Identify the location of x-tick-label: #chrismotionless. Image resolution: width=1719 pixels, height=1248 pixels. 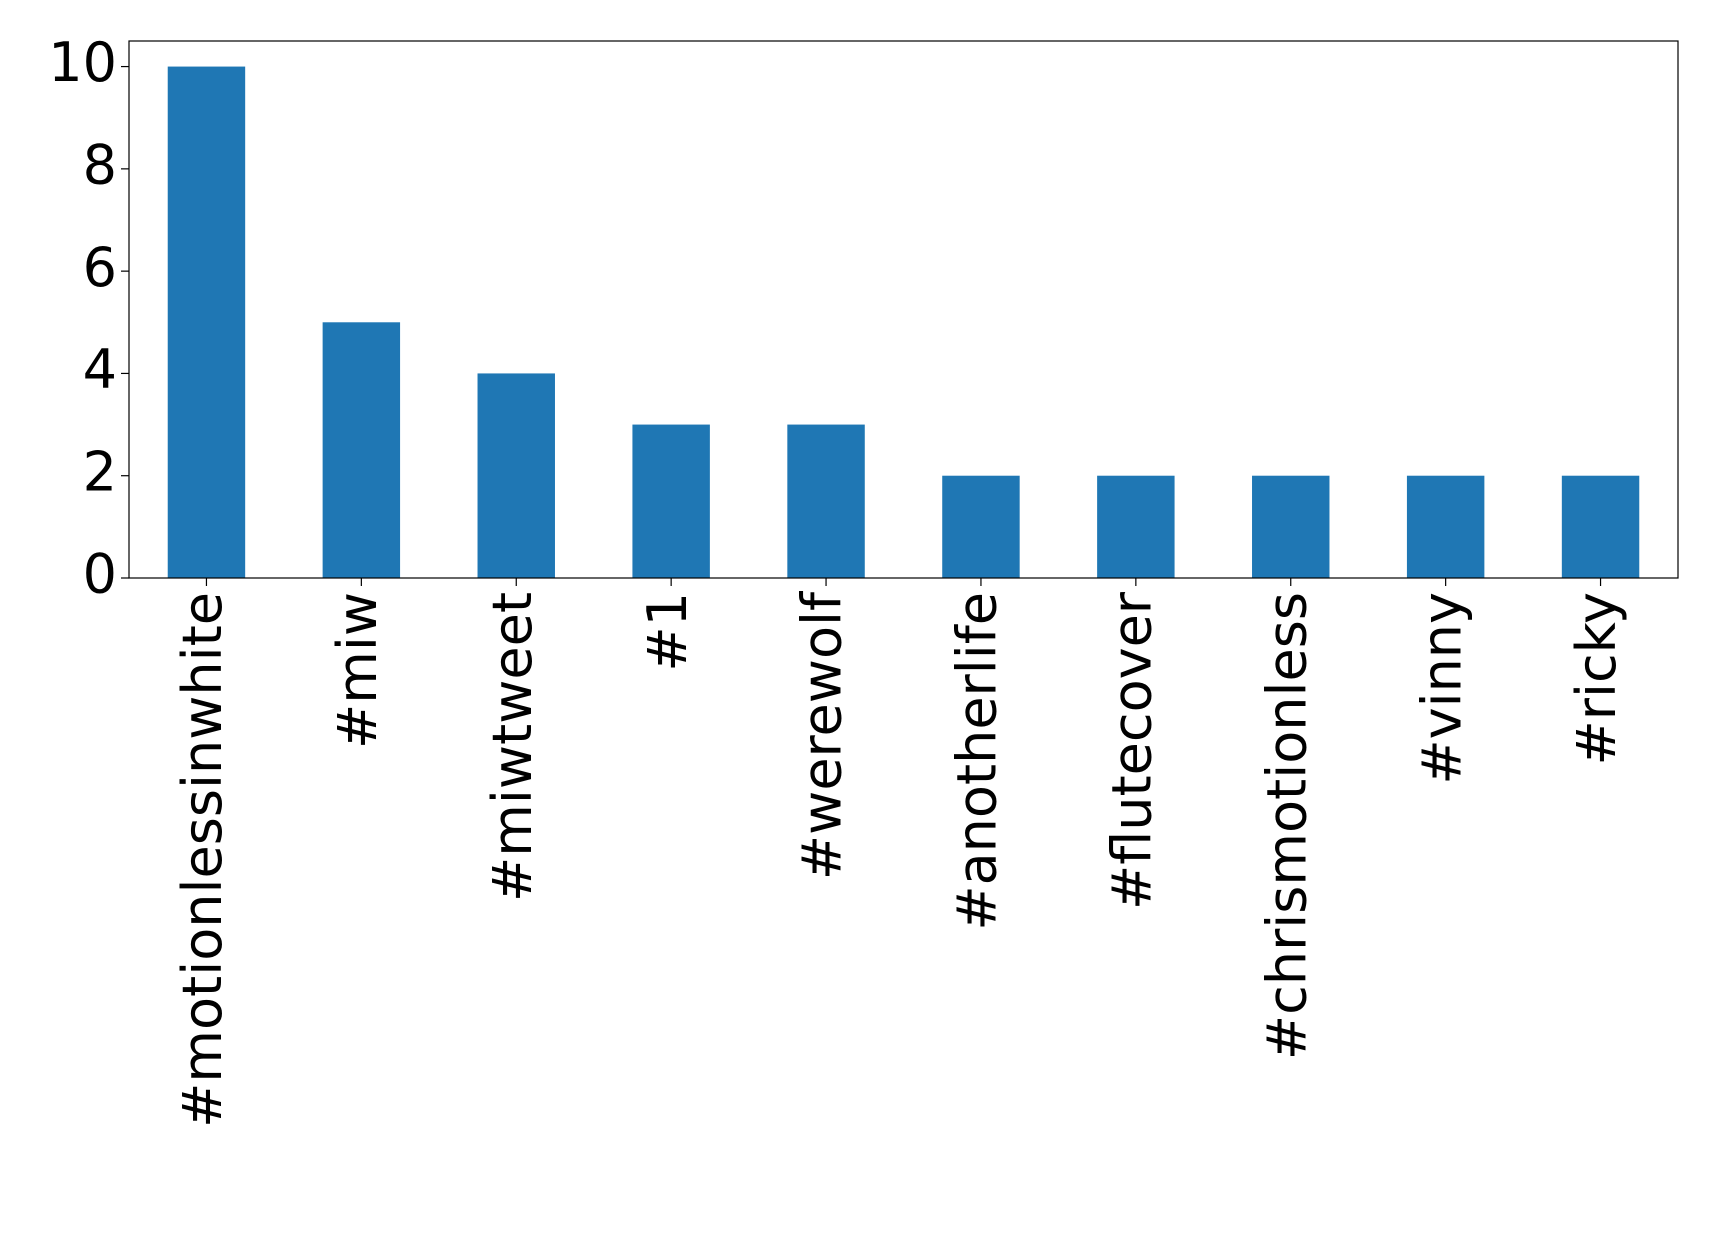
(1286, 826).